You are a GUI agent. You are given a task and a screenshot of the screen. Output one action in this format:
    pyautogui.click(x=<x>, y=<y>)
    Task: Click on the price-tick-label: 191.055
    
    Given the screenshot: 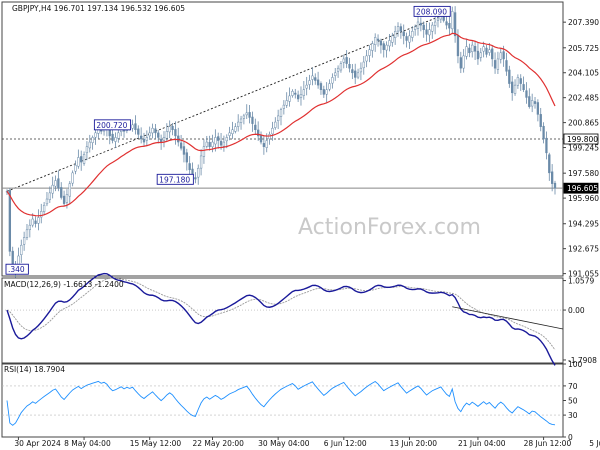 What is the action you would take?
    pyautogui.click(x=583, y=274)
    